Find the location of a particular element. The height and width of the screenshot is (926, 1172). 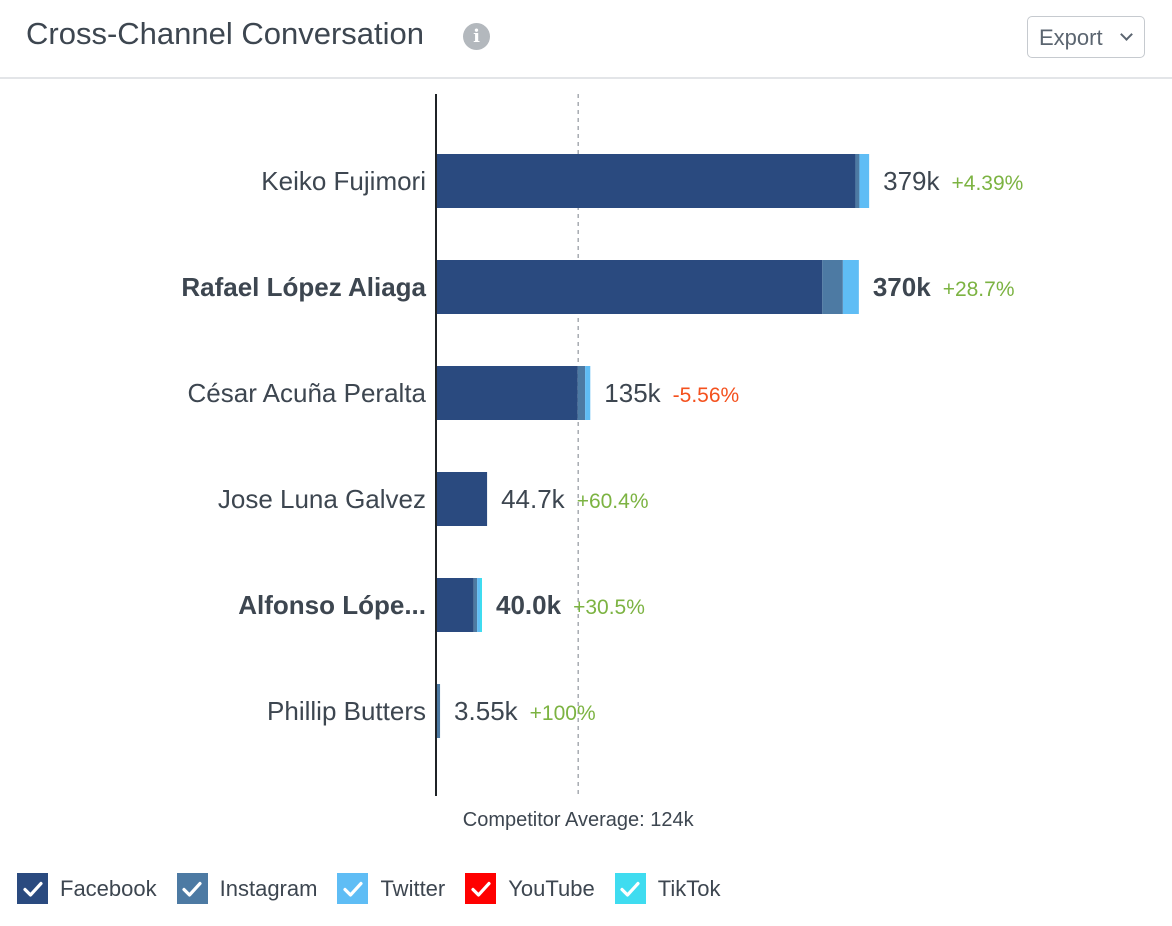

total-value-label: 3.55k is located at coordinates (486, 711).